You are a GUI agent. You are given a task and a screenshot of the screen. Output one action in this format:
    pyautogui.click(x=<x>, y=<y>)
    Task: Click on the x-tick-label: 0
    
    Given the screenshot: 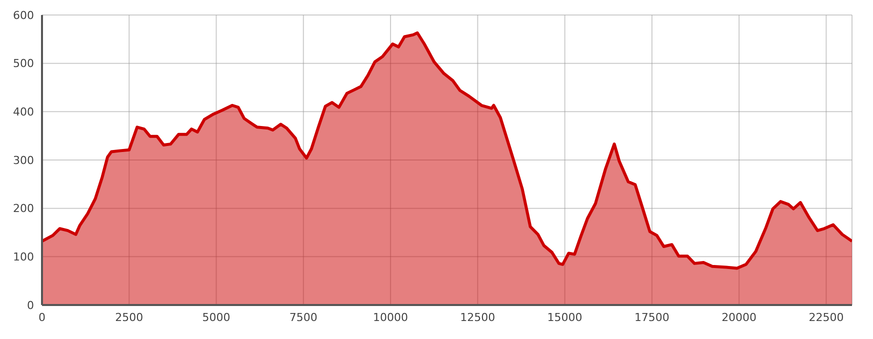 What is the action you would take?
    pyautogui.click(x=42, y=317)
    